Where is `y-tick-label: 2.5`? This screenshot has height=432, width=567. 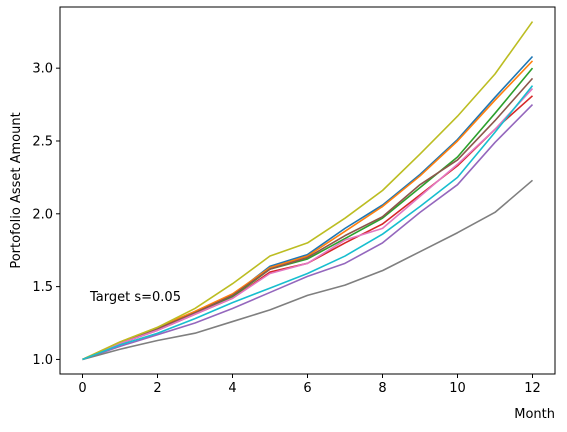
y-tick-label: 2.5 is located at coordinates (42, 141).